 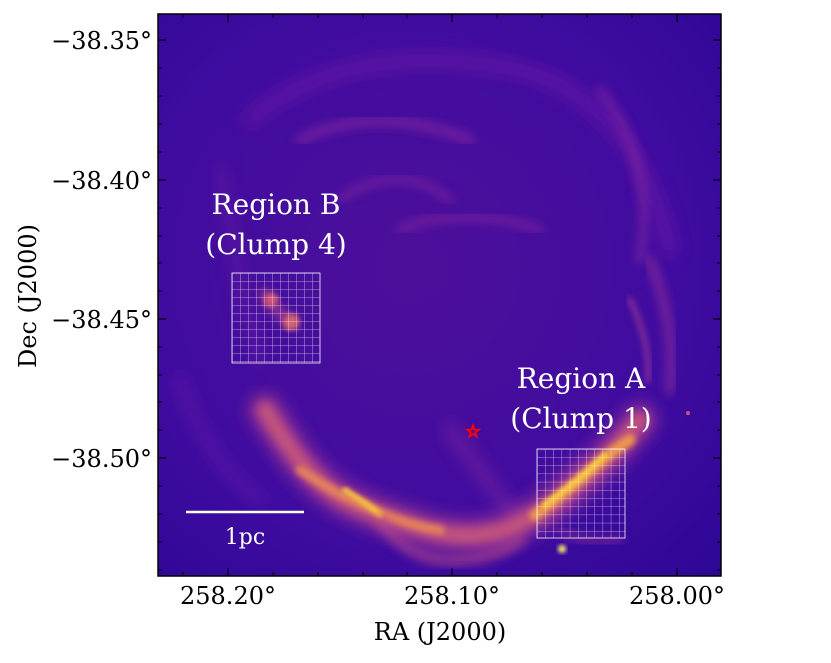 I want to click on region-b-label: Region B, so click(x=276, y=204).